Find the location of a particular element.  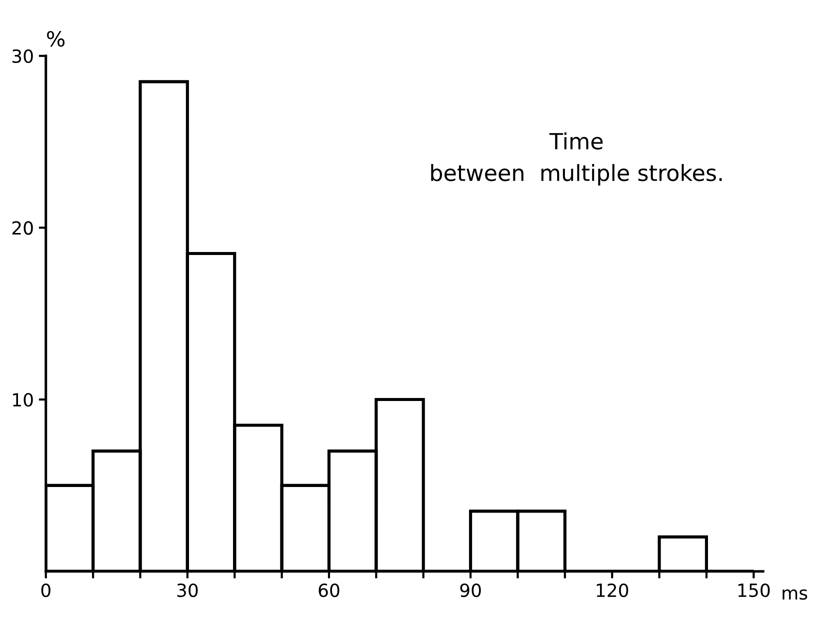

y-tick-label: 20 is located at coordinates (22, 228).